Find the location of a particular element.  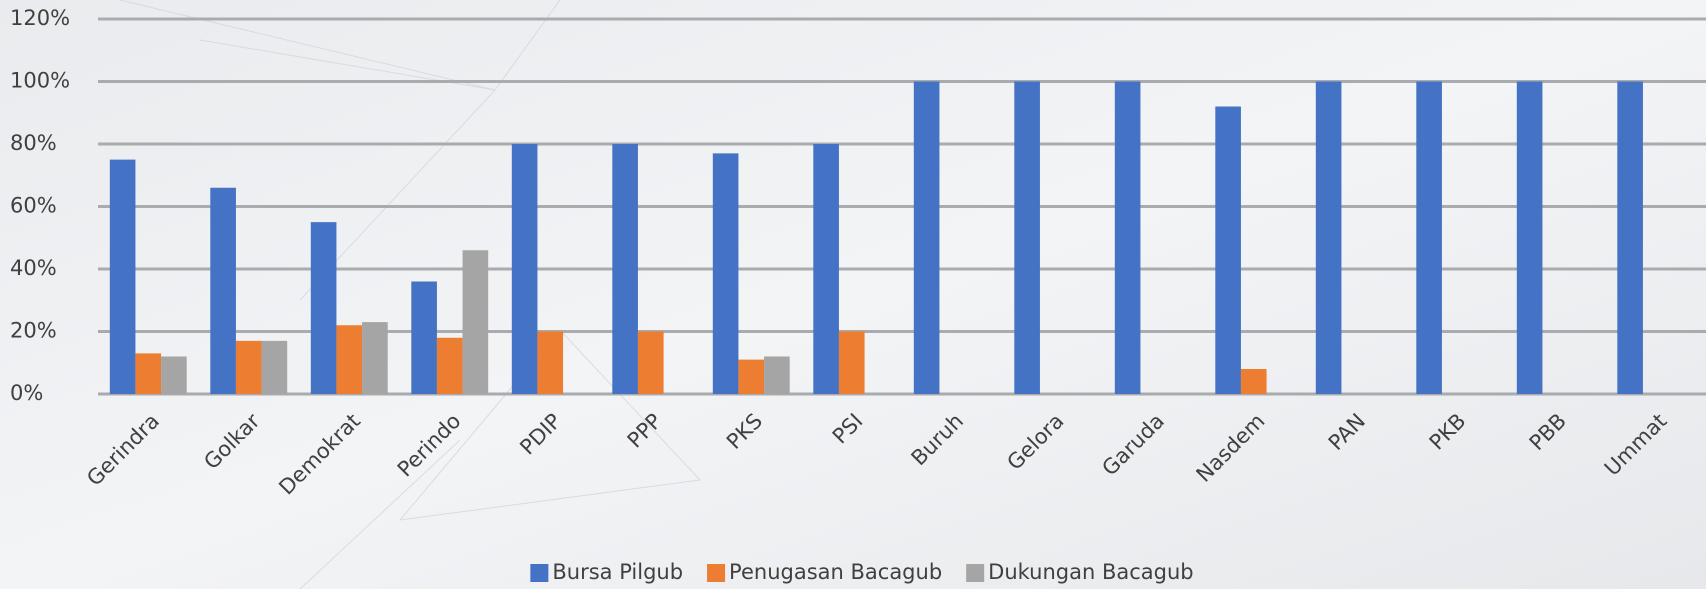

y-tick-label: 80% is located at coordinates (33, 143).